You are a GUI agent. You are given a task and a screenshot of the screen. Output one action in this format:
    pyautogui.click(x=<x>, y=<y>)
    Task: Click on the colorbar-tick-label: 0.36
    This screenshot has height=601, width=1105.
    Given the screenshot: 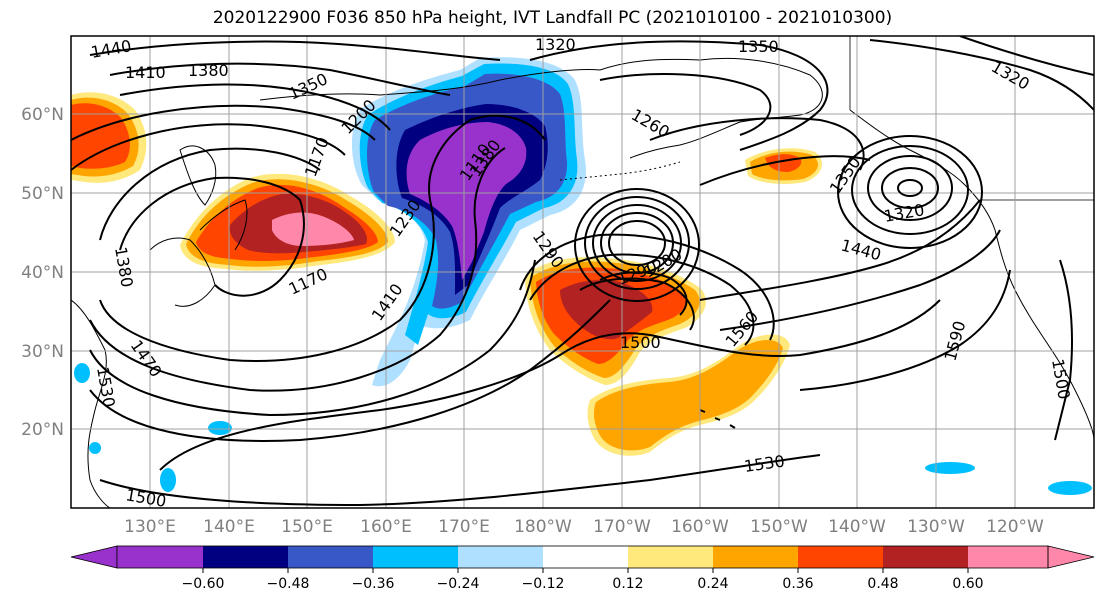 What is the action you would take?
    pyautogui.click(x=797, y=584)
    